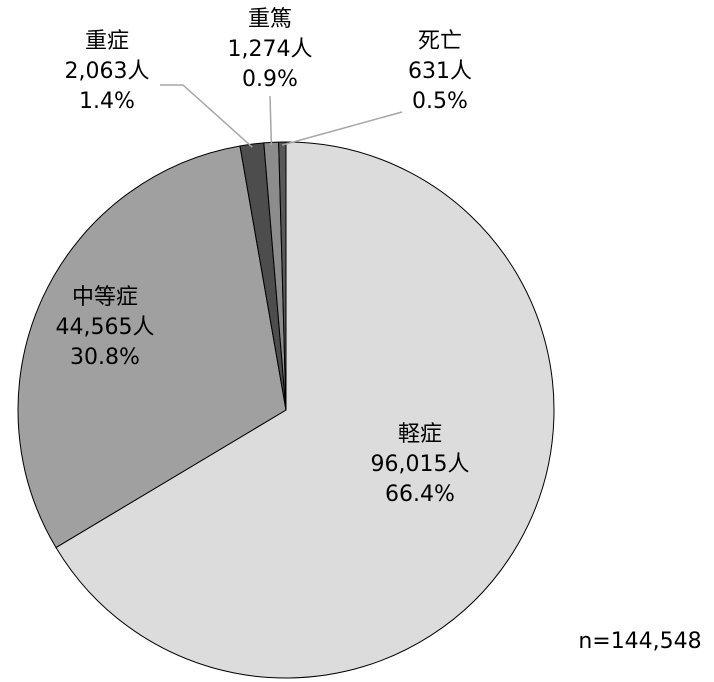 The width and height of the screenshot is (714, 682). Describe the element at coordinates (639, 641) in the screenshot. I see `sample-size: n=144,548` at that location.